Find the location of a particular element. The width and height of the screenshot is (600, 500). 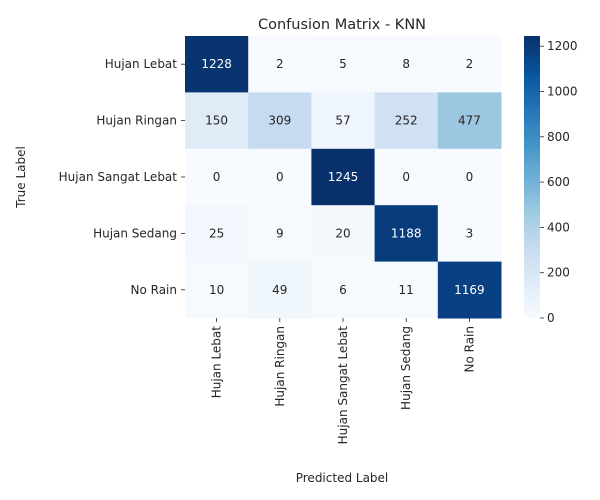

colorbar-tick-label: 0 is located at coordinates (551, 318).